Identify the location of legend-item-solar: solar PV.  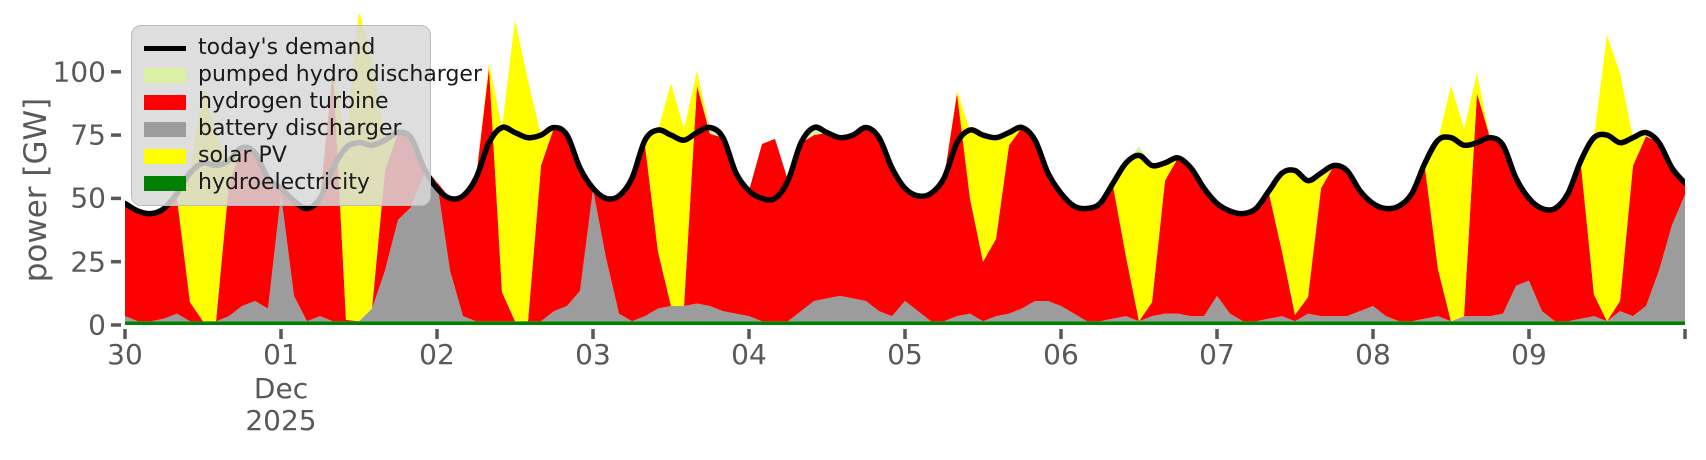
(280, 156).